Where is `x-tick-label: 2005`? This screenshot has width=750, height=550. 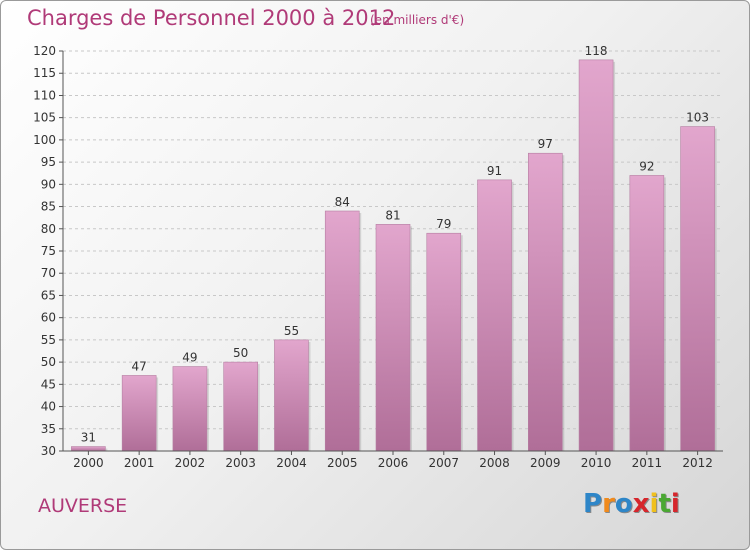
x-tick-label: 2005 is located at coordinates (342, 463).